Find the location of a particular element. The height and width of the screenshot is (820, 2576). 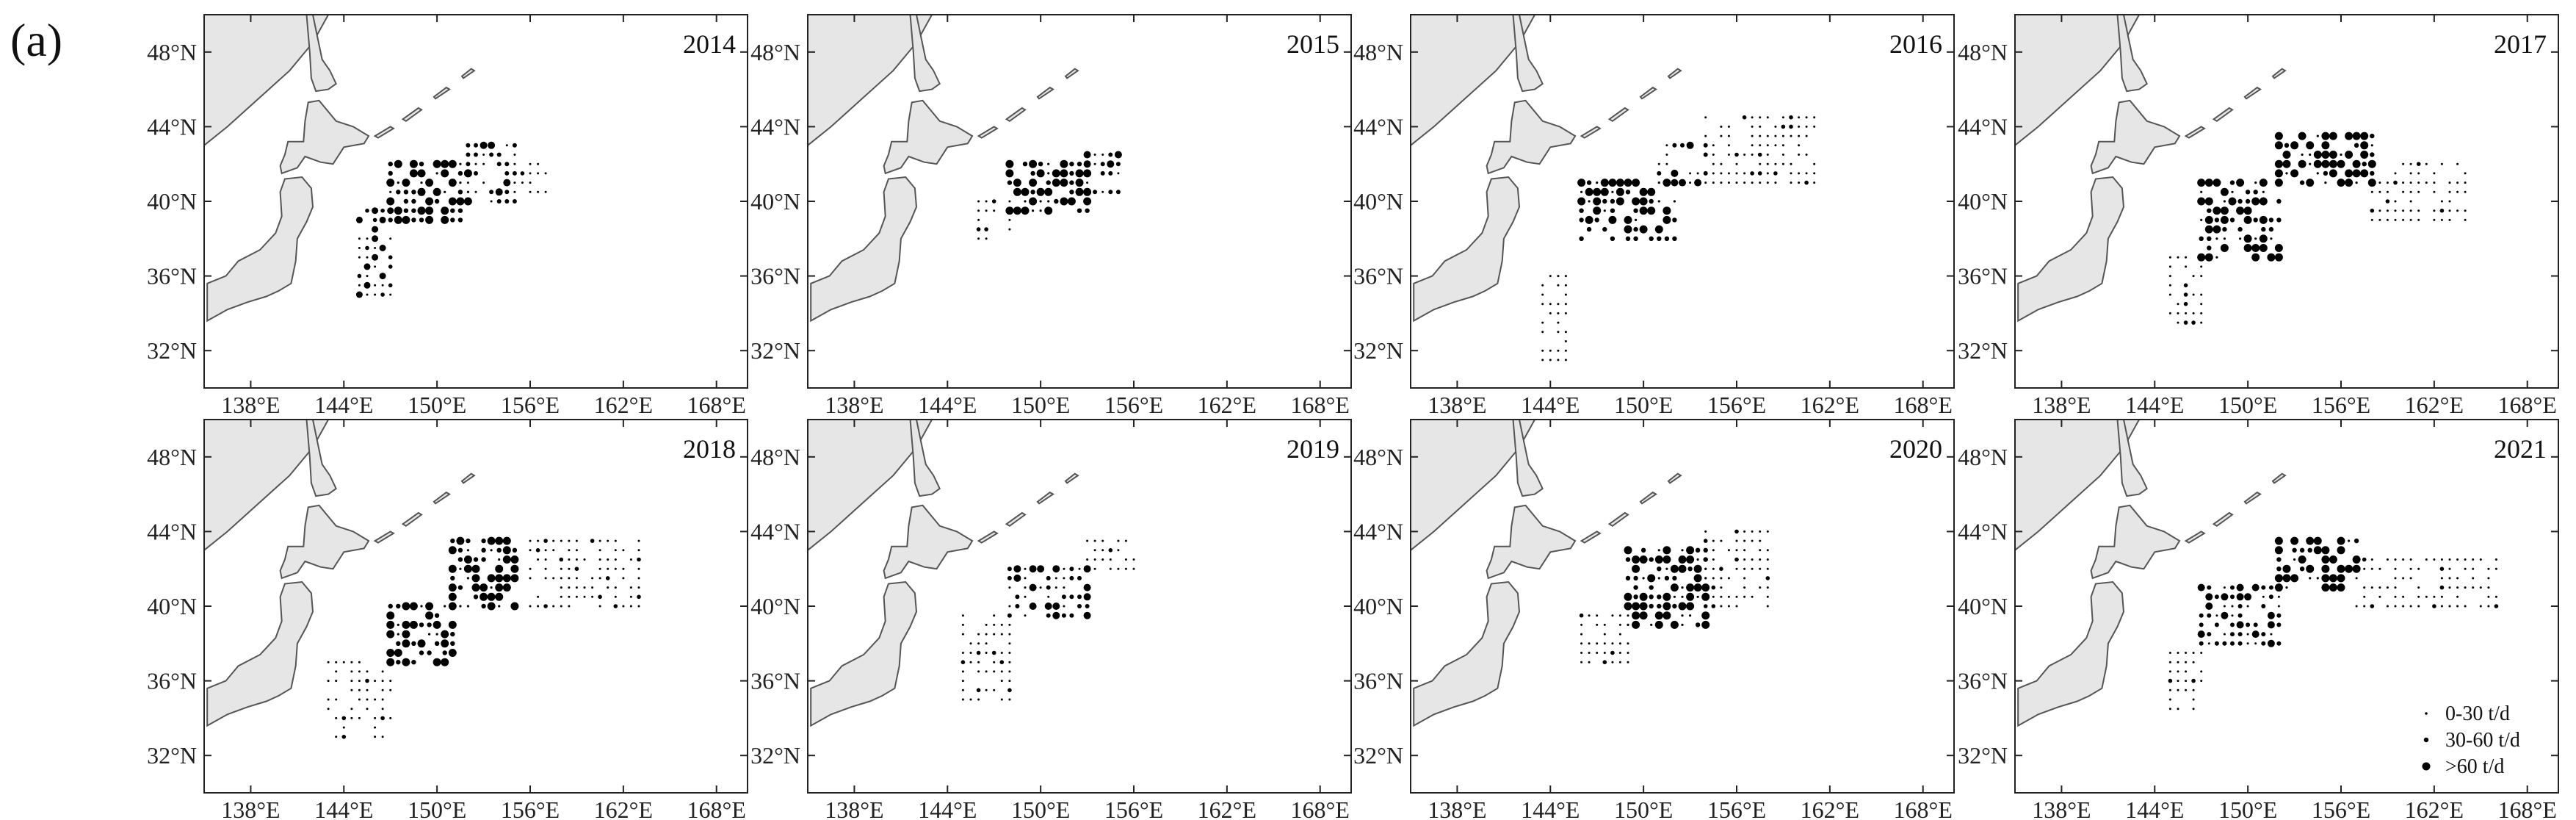

lon-tick-label: 162°E is located at coordinates (1830, 808).